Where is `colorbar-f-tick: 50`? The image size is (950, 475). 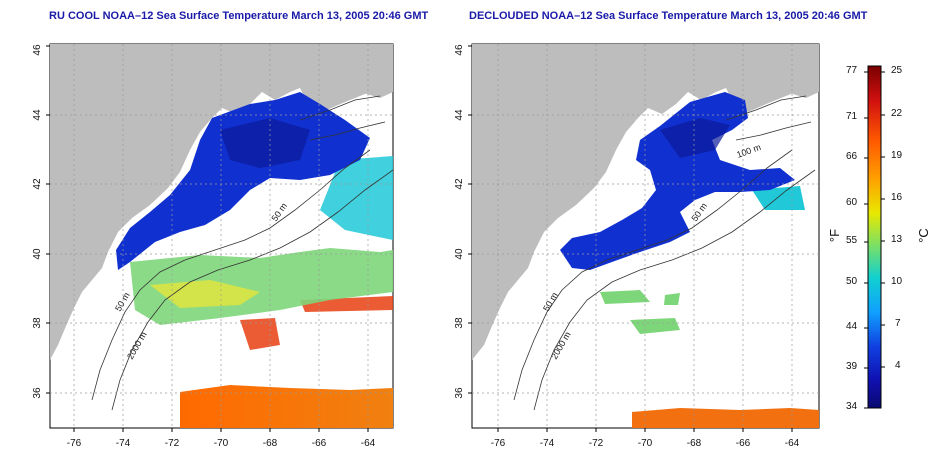
colorbar-f-tick: 50 is located at coordinates (852, 281).